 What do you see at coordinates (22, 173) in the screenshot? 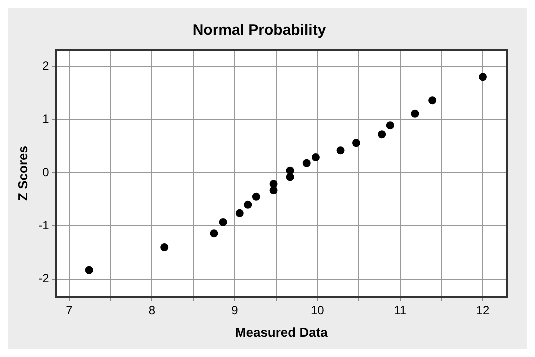
I see `y-axis-title: Z Scores` at bounding box center [22, 173].